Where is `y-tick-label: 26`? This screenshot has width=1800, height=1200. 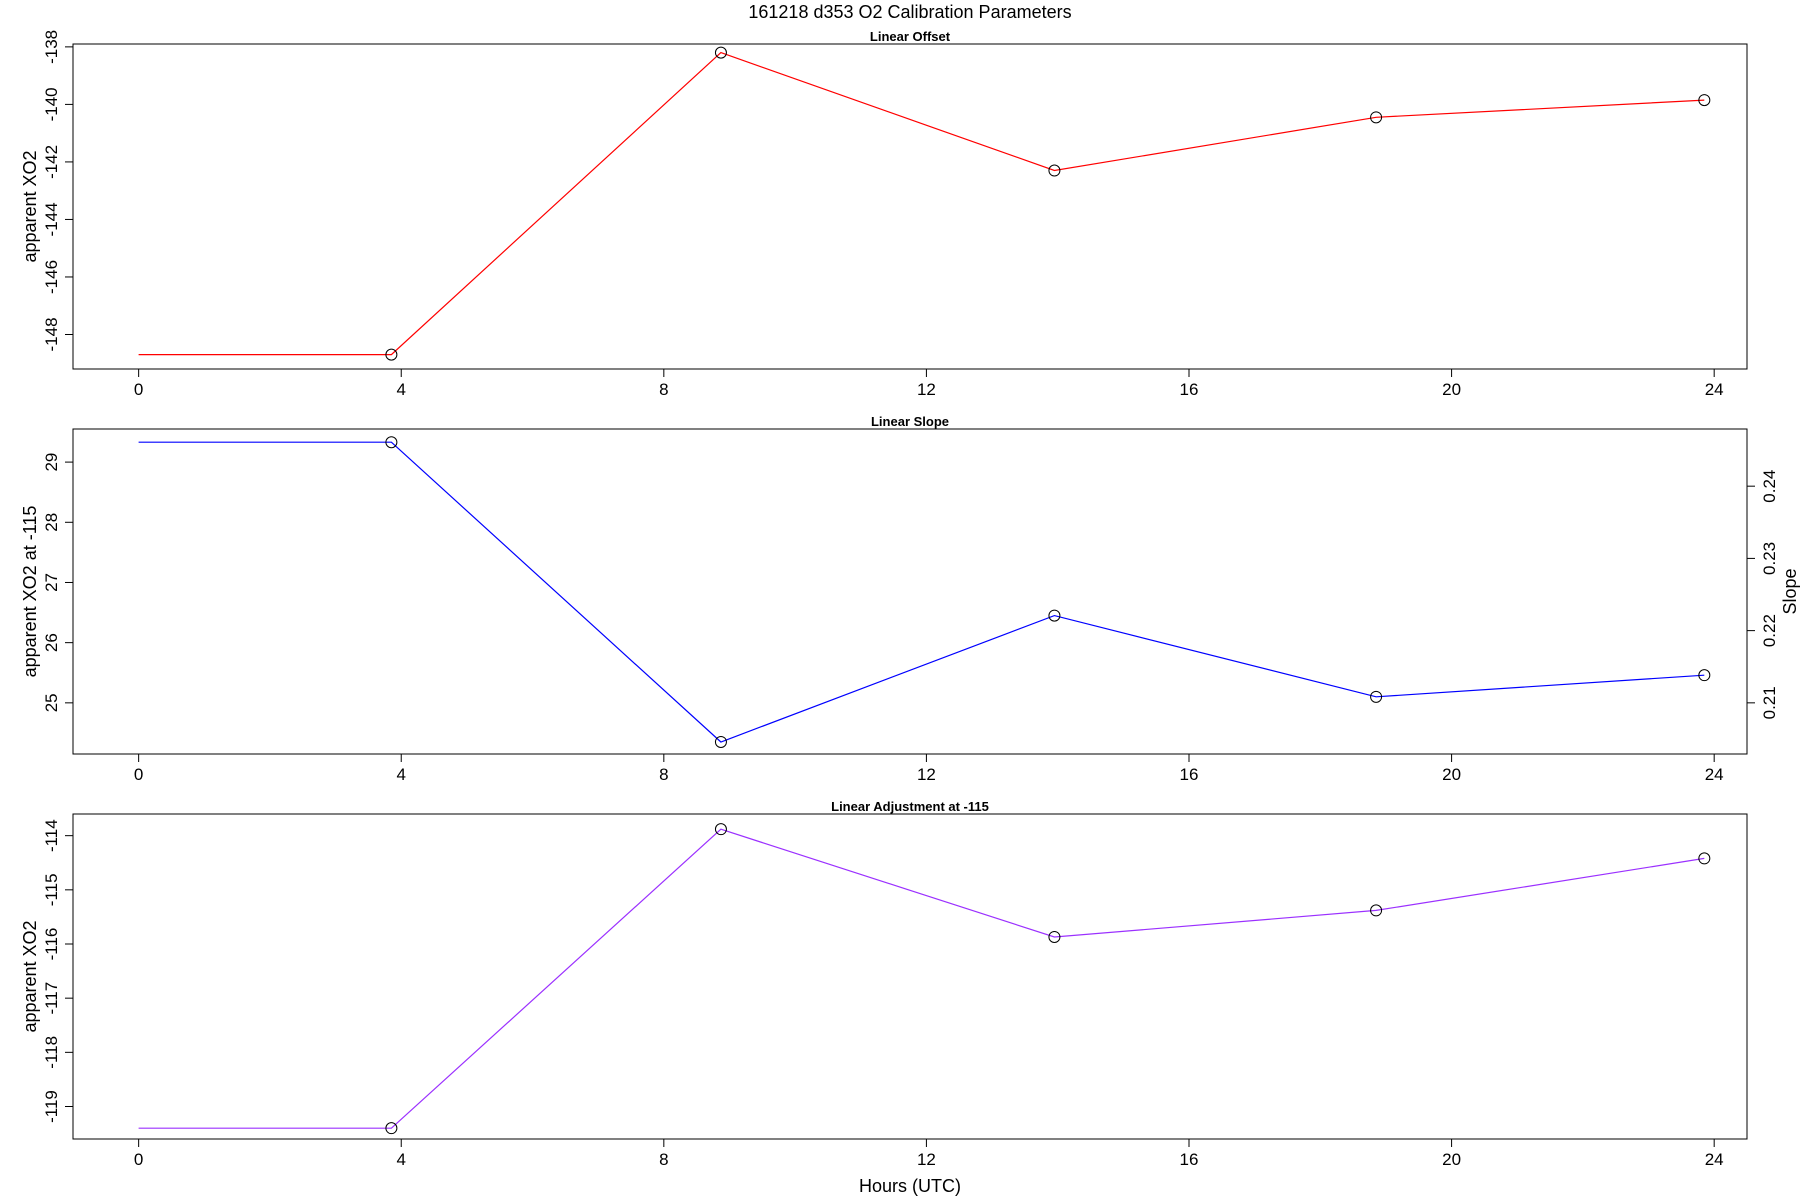 y-tick-label: 26 is located at coordinates (51, 642).